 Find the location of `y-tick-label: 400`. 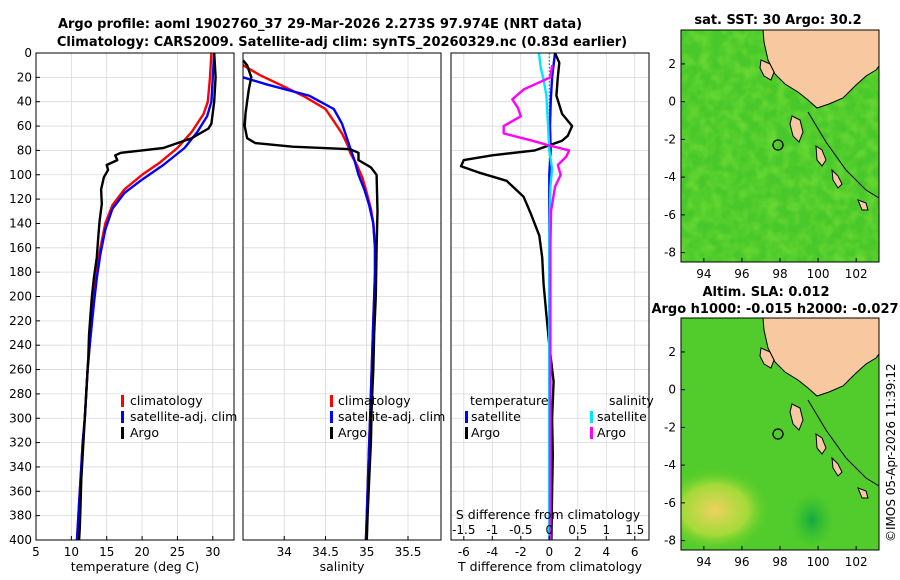

y-tick-label: 400 is located at coordinates (20, 540).